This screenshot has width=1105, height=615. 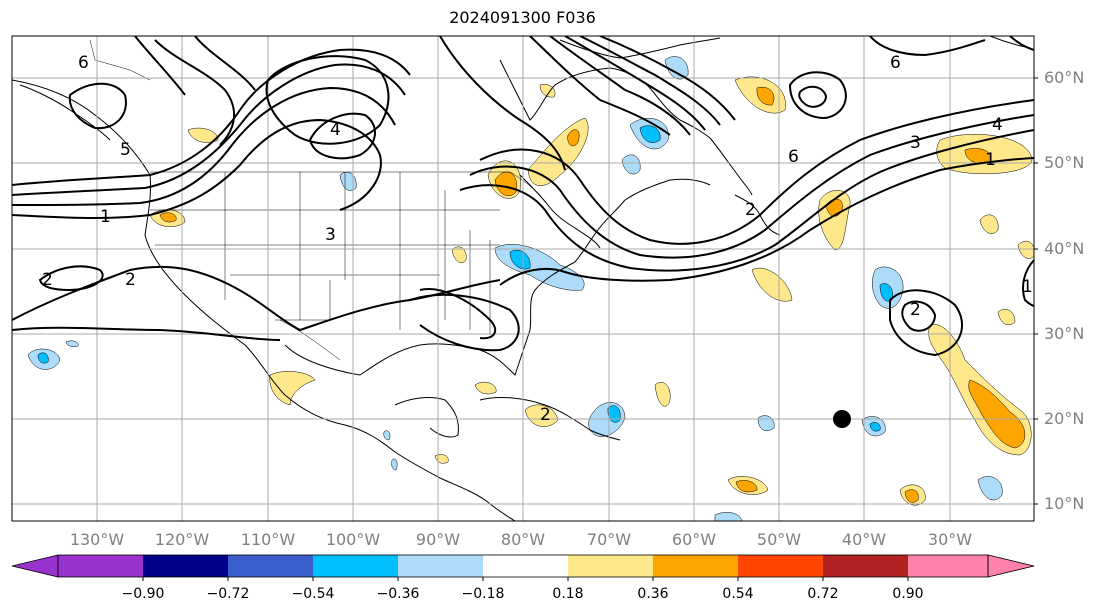 What do you see at coordinates (143, 594) in the screenshot?
I see `colorbar-tick-label: −0.90` at bounding box center [143, 594].